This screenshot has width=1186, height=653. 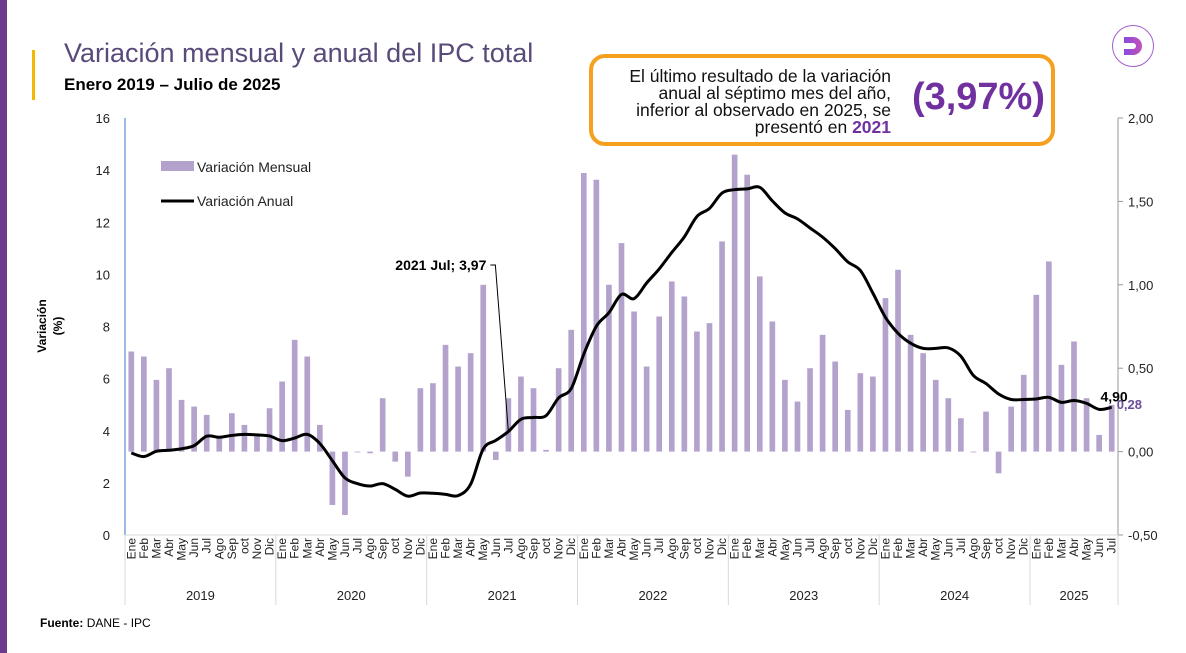 I want to click on logo-d-glyph, so click(x=1133, y=46).